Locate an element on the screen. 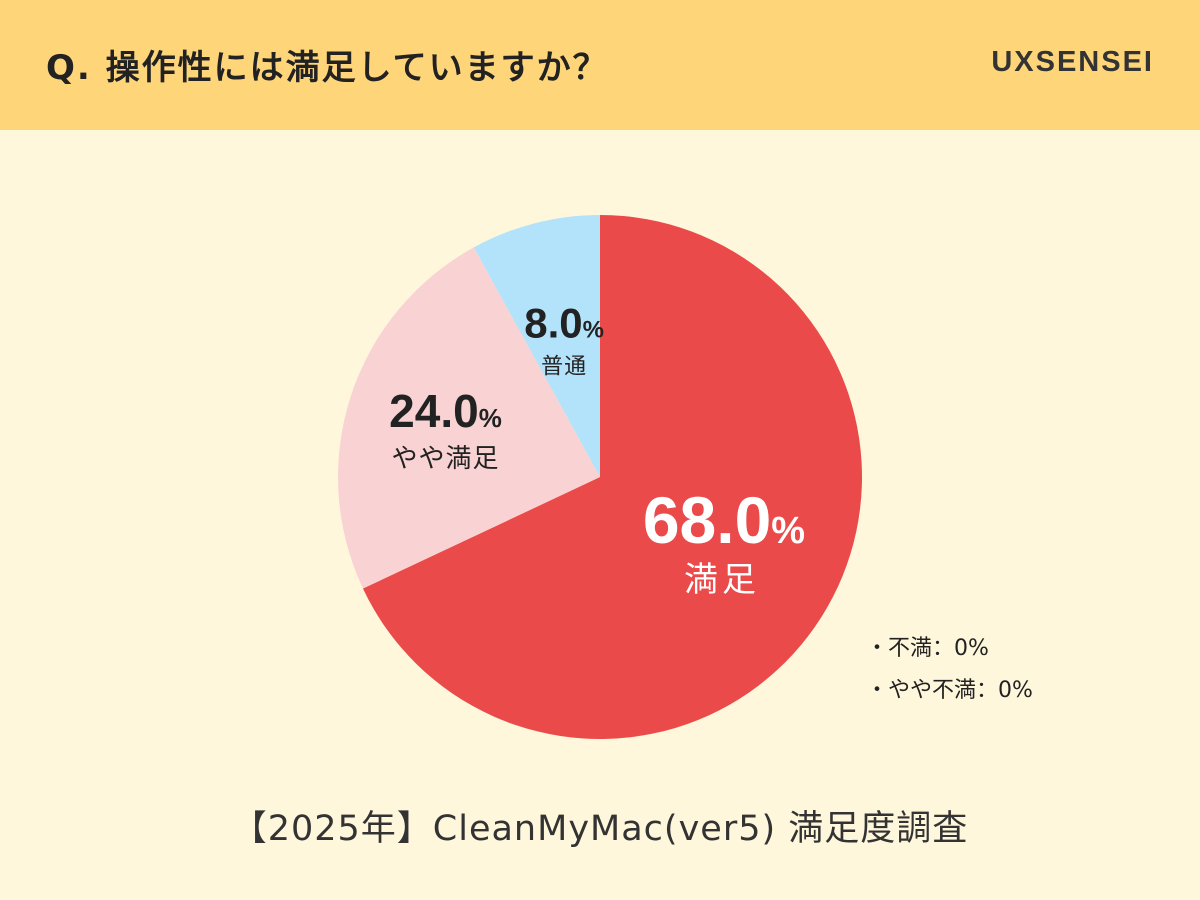 The width and height of the screenshot is (1200, 900). note-dissatisfied: ・不満：0% is located at coordinates (927, 648).